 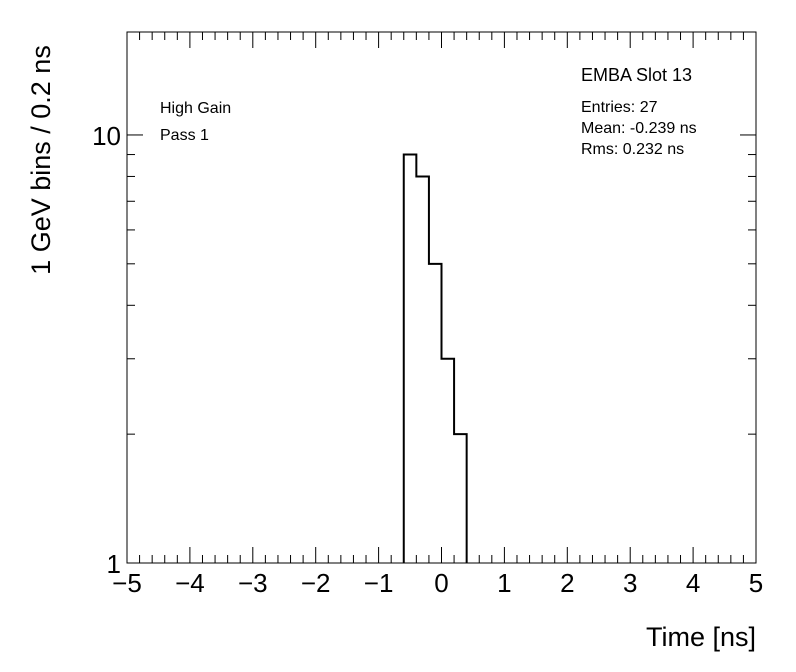 What do you see at coordinates (636, 75) in the screenshot?
I see `plot-title: EMBA Slot 13` at bounding box center [636, 75].